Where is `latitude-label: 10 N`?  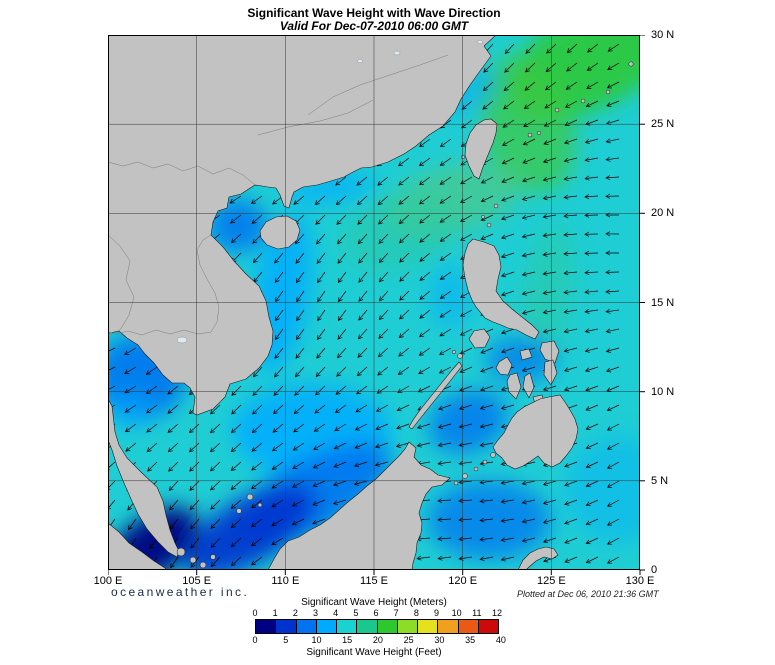 latitude-label: 10 N is located at coordinates (663, 391).